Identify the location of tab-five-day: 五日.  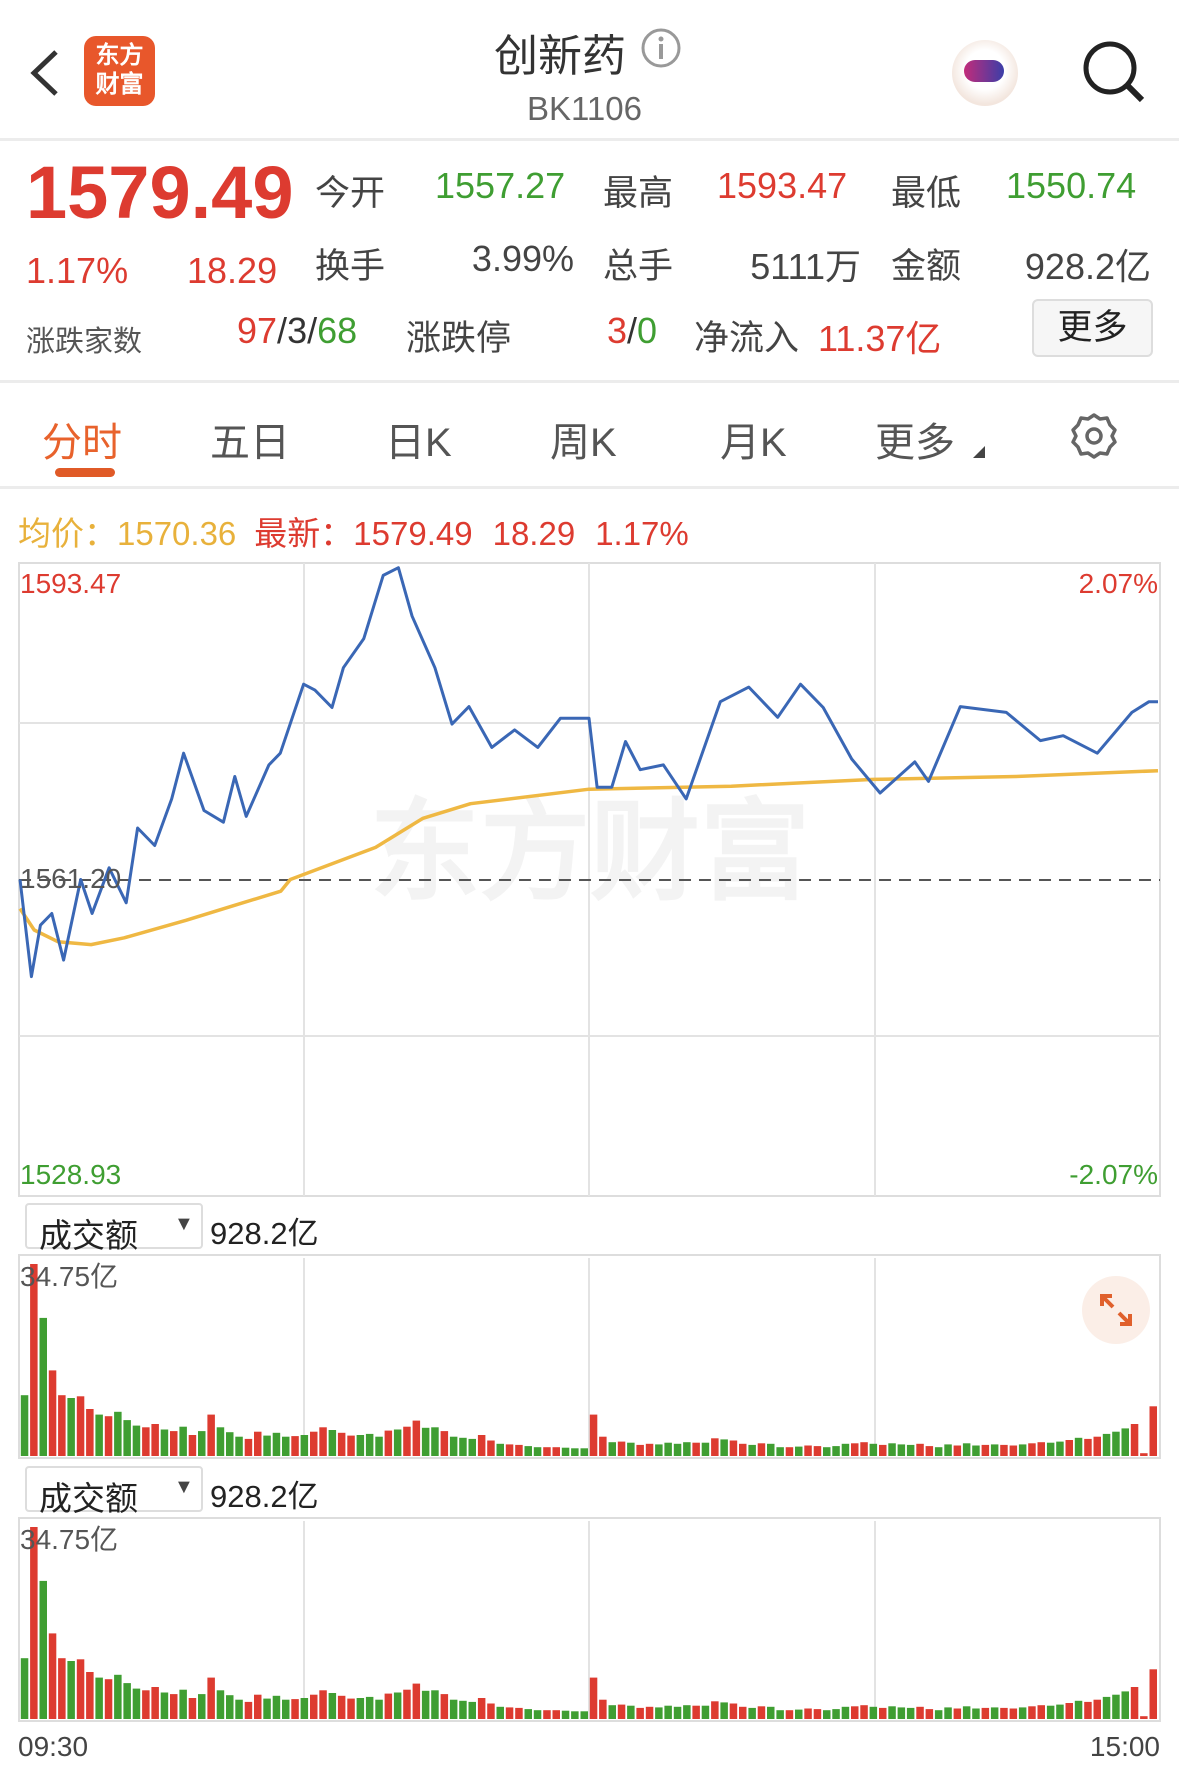
(250, 443).